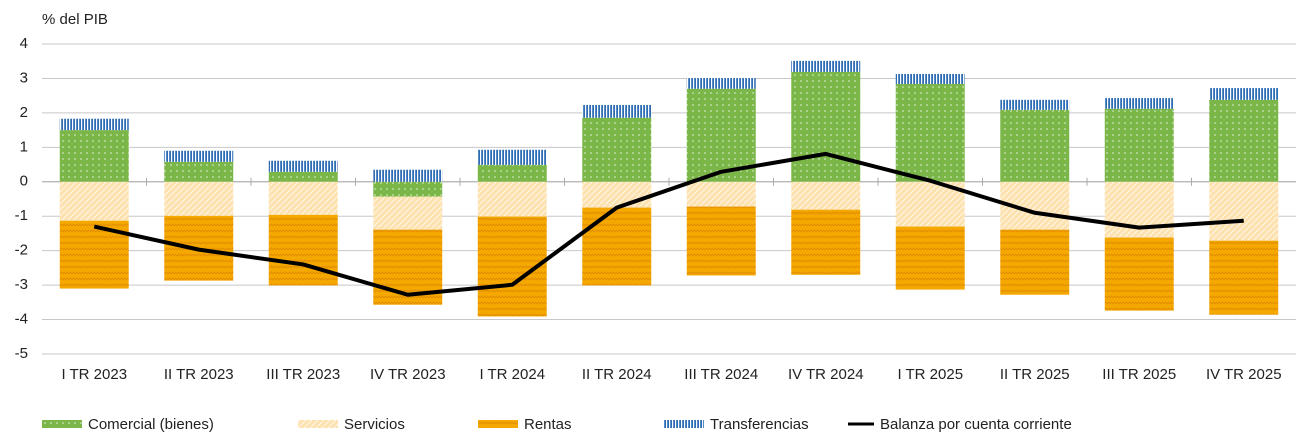  What do you see at coordinates (21, 215) in the screenshot?
I see `y-tick-label: -1` at bounding box center [21, 215].